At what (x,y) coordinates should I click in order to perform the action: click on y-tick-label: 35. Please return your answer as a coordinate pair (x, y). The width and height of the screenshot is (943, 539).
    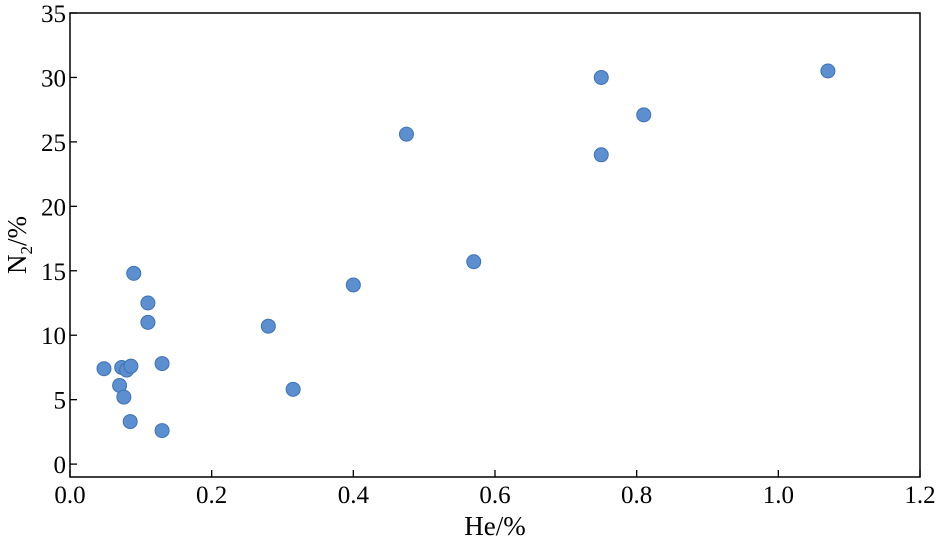
    Looking at the image, I should click on (53, 14).